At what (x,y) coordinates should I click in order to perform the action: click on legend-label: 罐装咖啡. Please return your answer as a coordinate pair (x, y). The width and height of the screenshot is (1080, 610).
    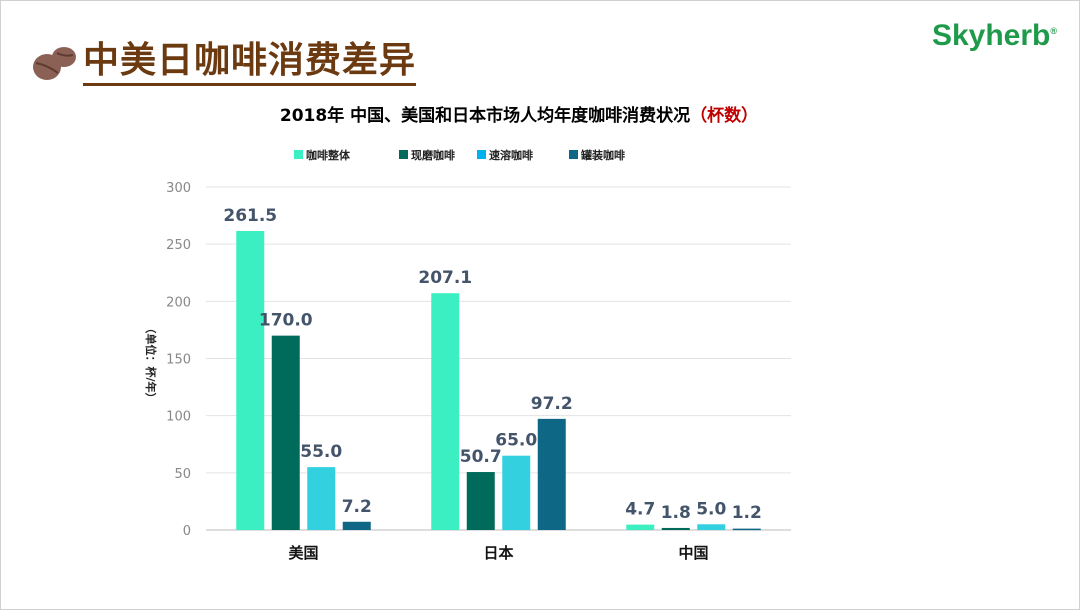
    Looking at the image, I should click on (602, 155).